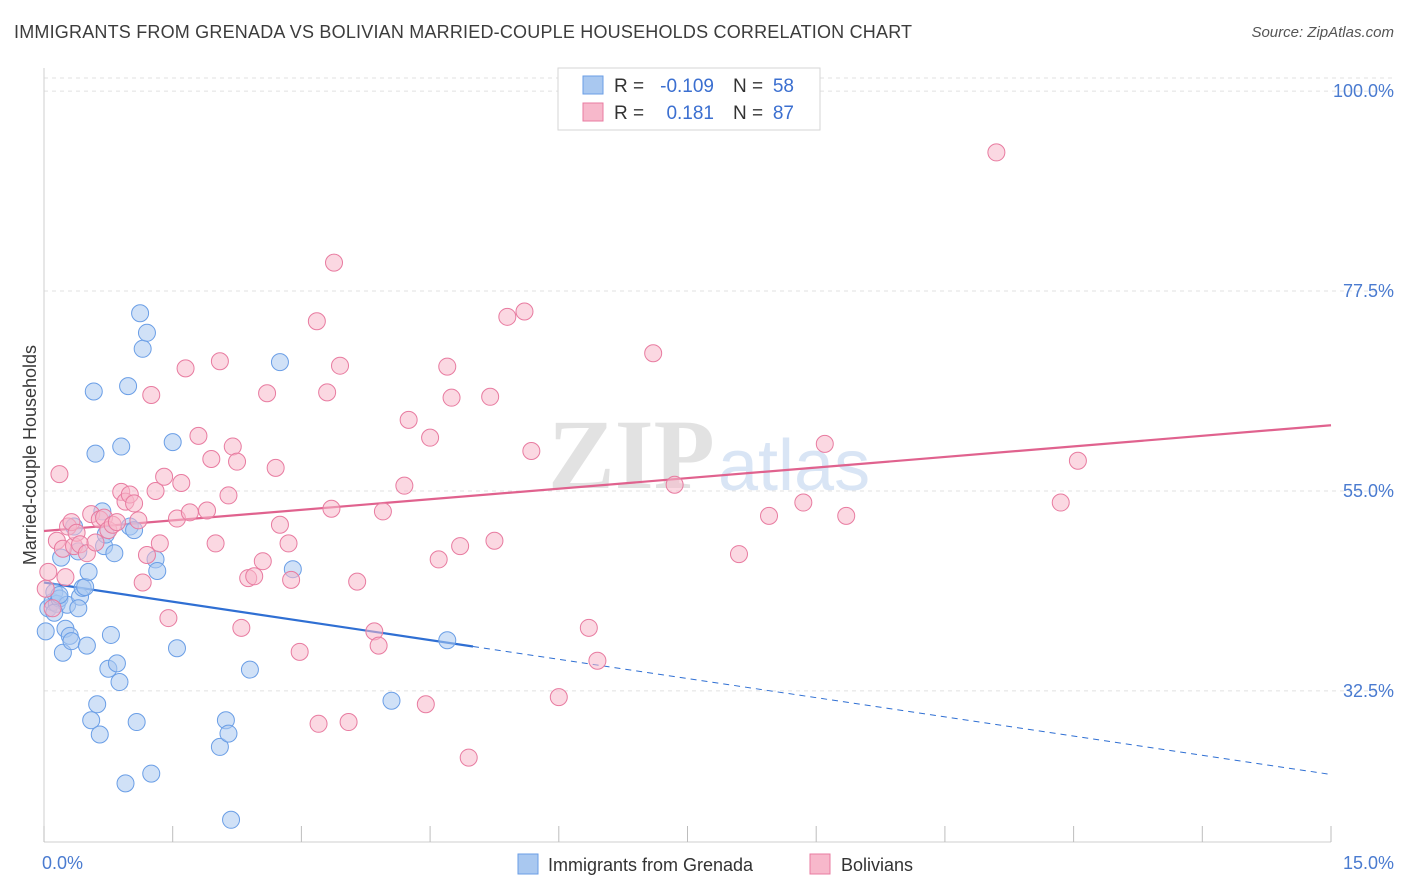  Describe the element at coordinates (690, 113) in the screenshot. I see `legend-r-value-bolivians: 0.181` at that location.